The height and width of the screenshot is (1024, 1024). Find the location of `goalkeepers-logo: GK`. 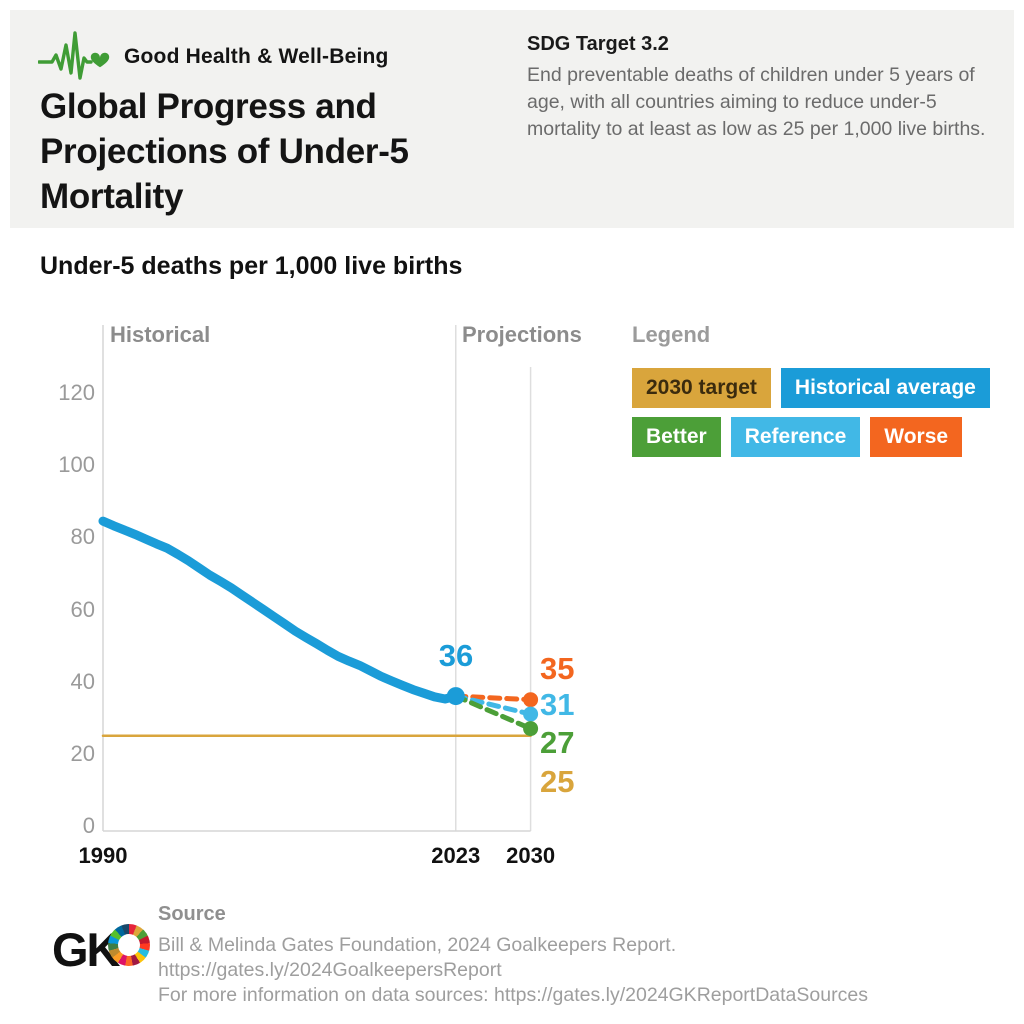

goalkeepers-logo: GK is located at coordinates (101, 953).